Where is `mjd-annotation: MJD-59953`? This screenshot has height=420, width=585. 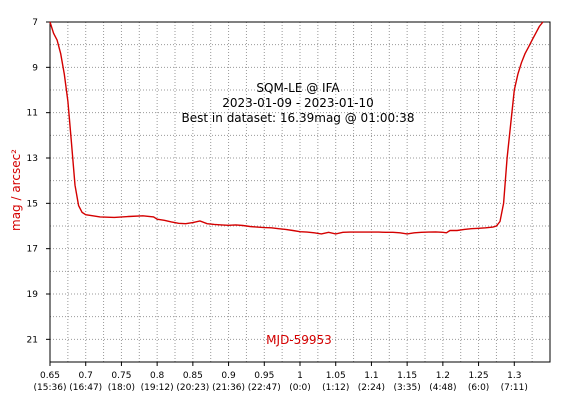
mjd-annotation: MJD-59953 is located at coordinates (299, 340).